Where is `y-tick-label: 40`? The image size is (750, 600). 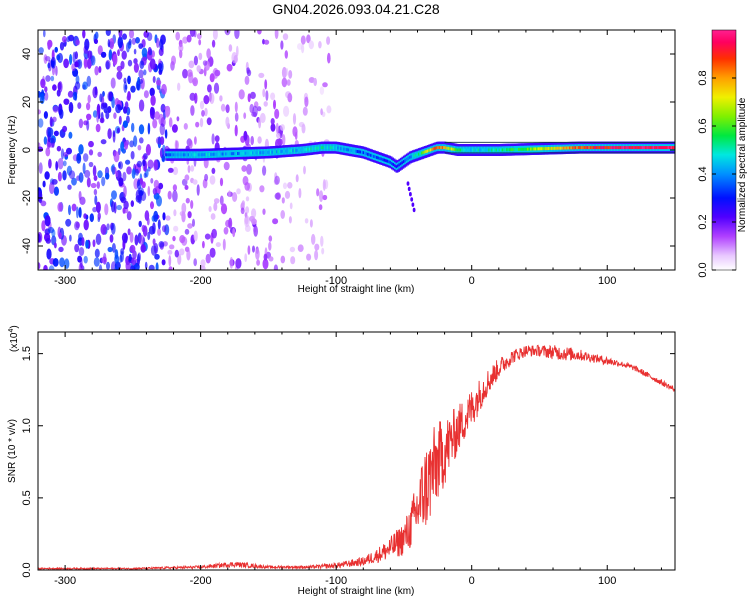
y-tick-label: 40 is located at coordinates (27, 54).